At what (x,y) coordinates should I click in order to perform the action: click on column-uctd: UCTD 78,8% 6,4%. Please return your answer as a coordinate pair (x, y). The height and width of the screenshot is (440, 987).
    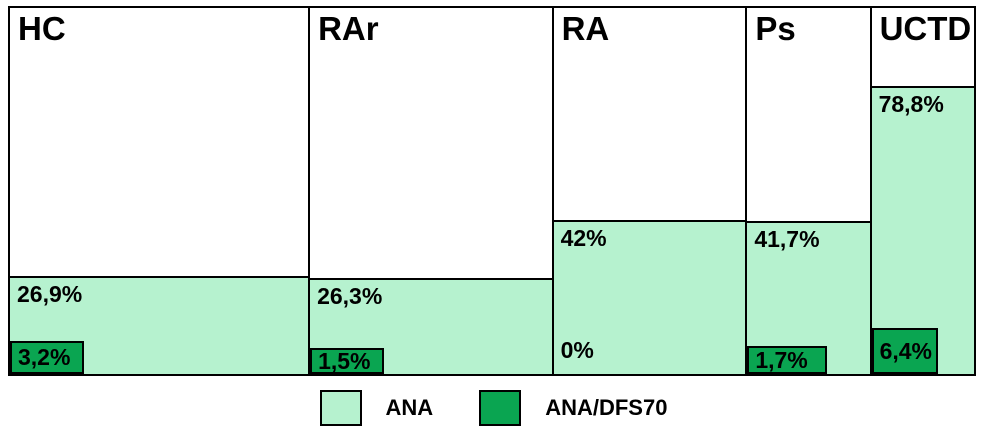
    Looking at the image, I should click on (922, 191).